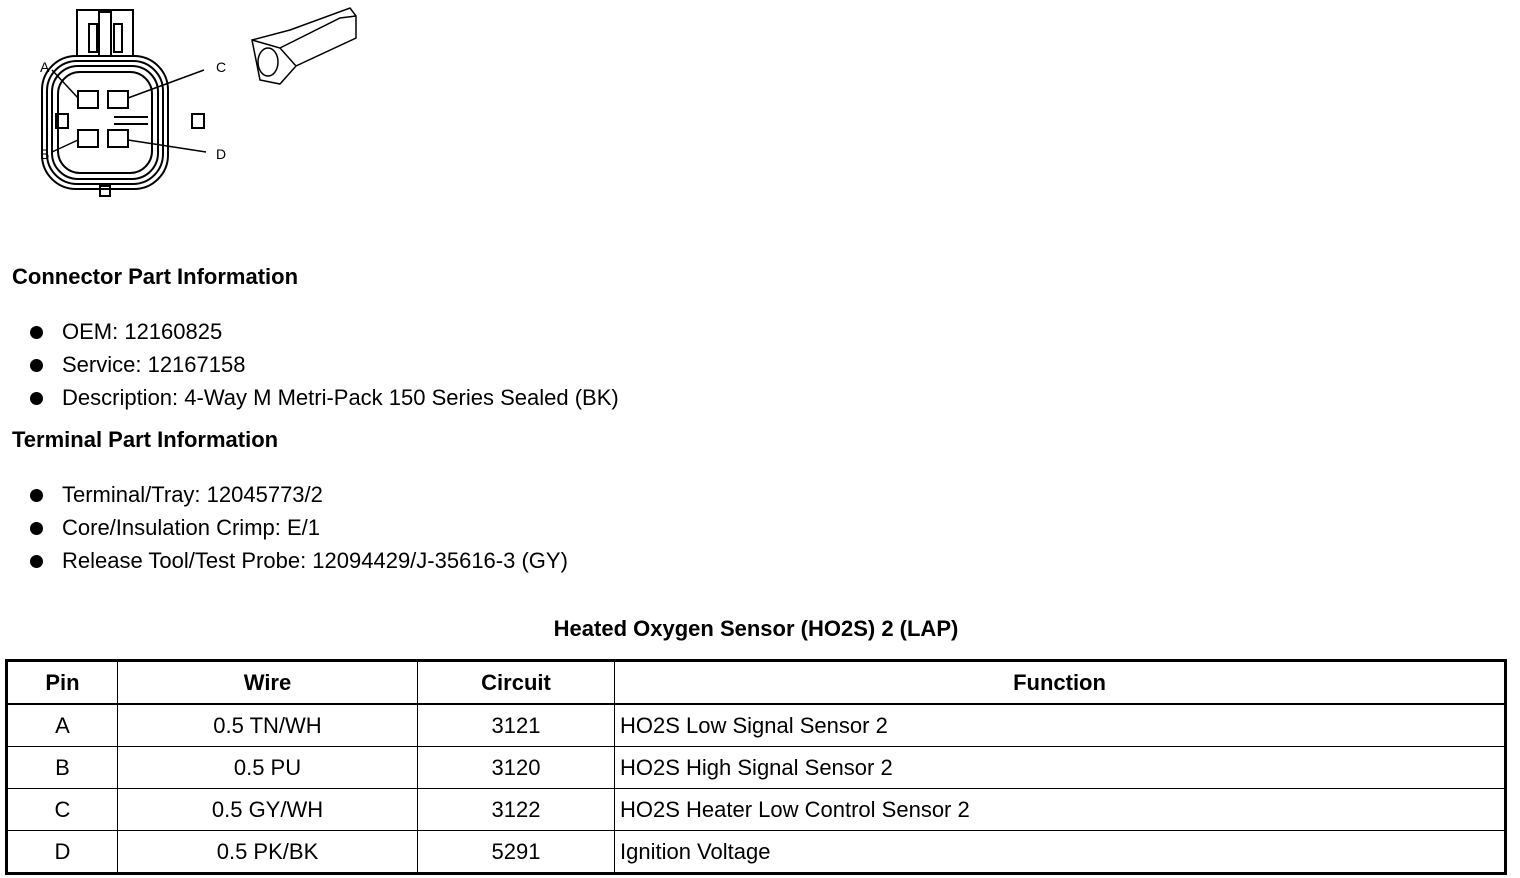 This screenshot has width=1520, height=878. What do you see at coordinates (88, 99) in the screenshot?
I see `pin-a-cavity` at bounding box center [88, 99].